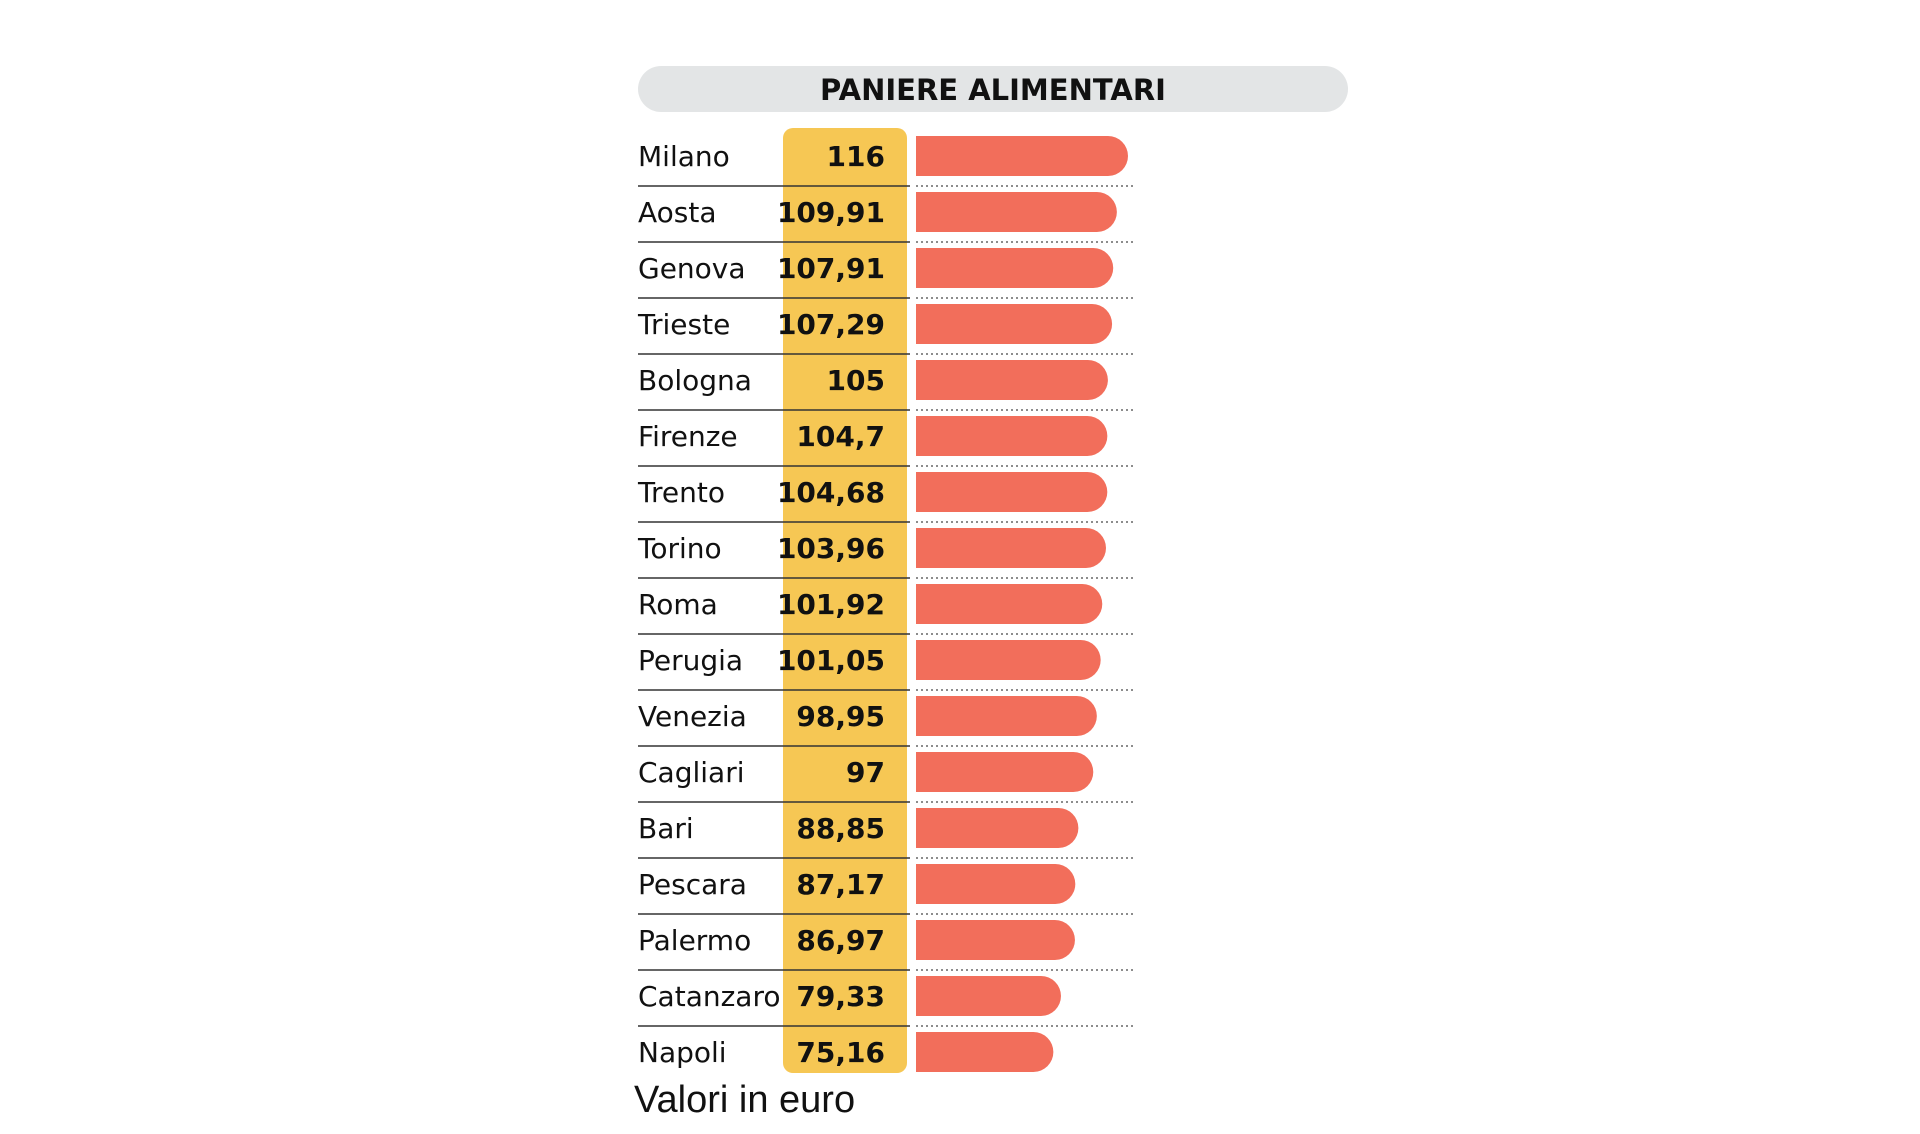 The image size is (1920, 1134). I want to click on chart-title: PANIERE ALIMENTARI, so click(993, 90).